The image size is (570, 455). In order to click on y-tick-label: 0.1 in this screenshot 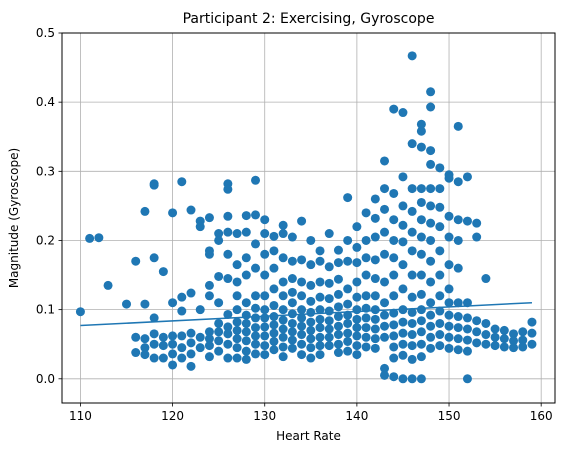, I will do `click(45, 310)`.